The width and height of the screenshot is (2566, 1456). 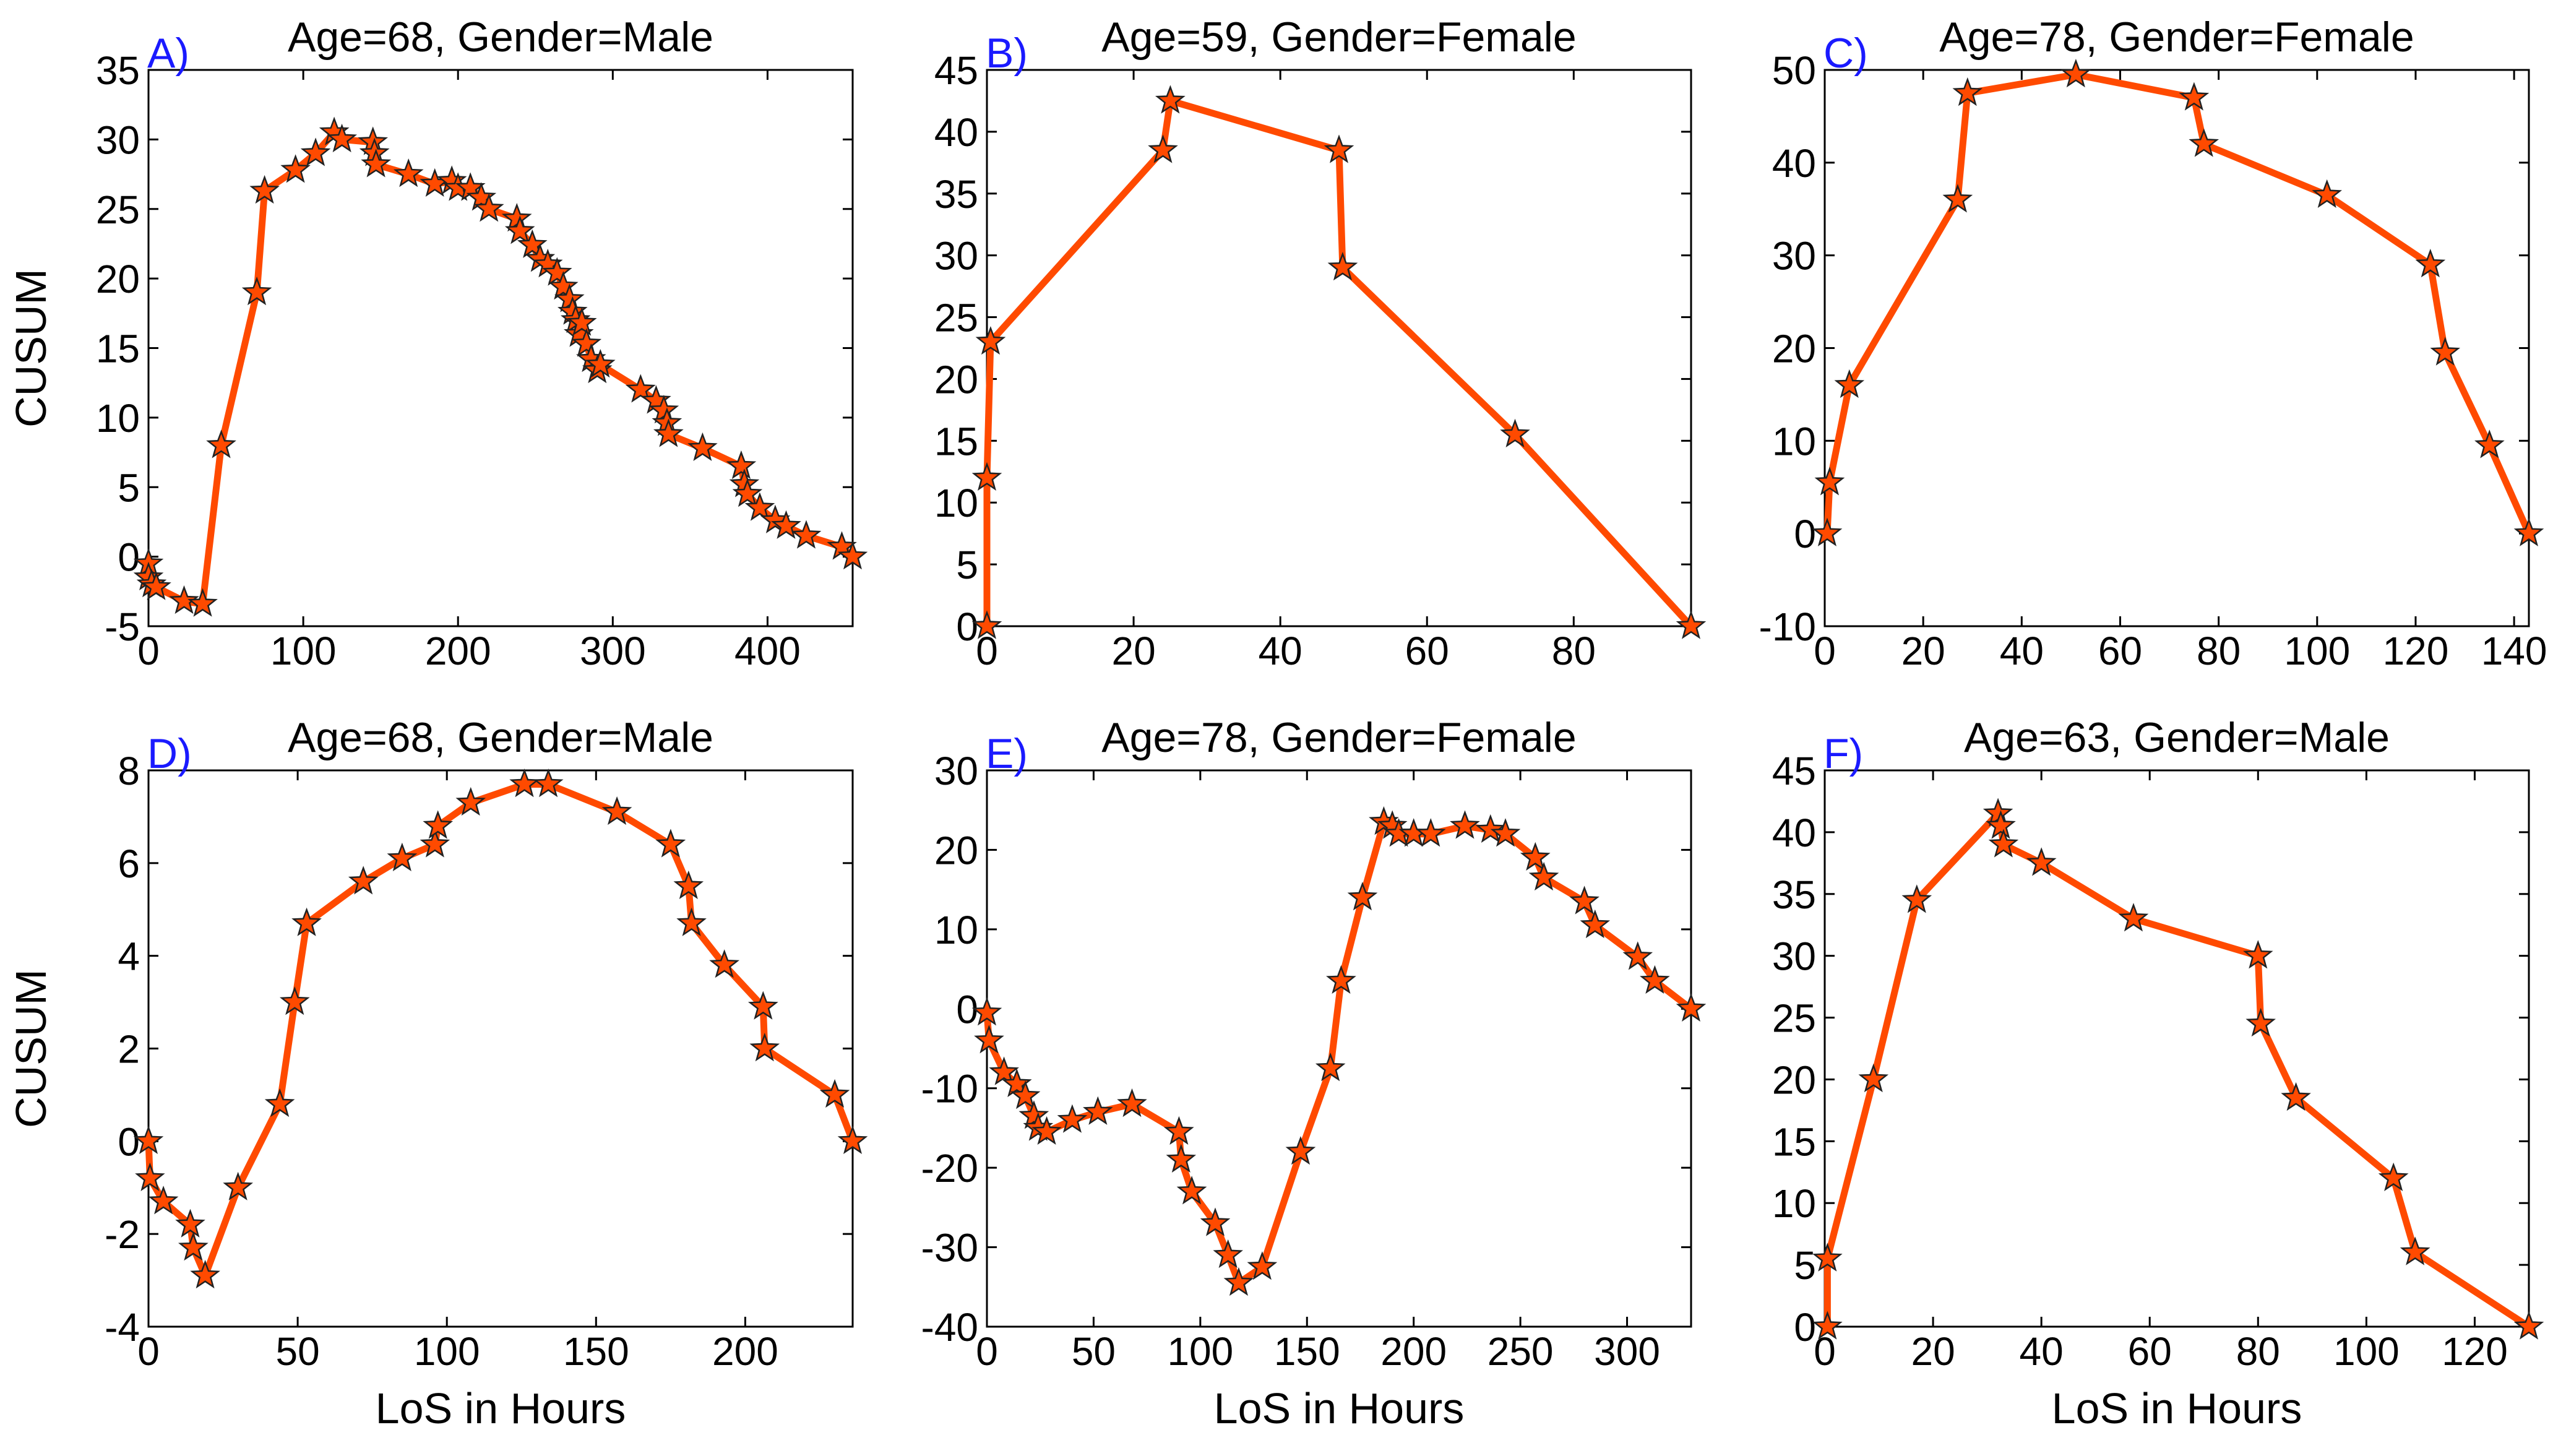 I want to click on chart-title: Age=63, Gender=Male, so click(x=2177, y=737).